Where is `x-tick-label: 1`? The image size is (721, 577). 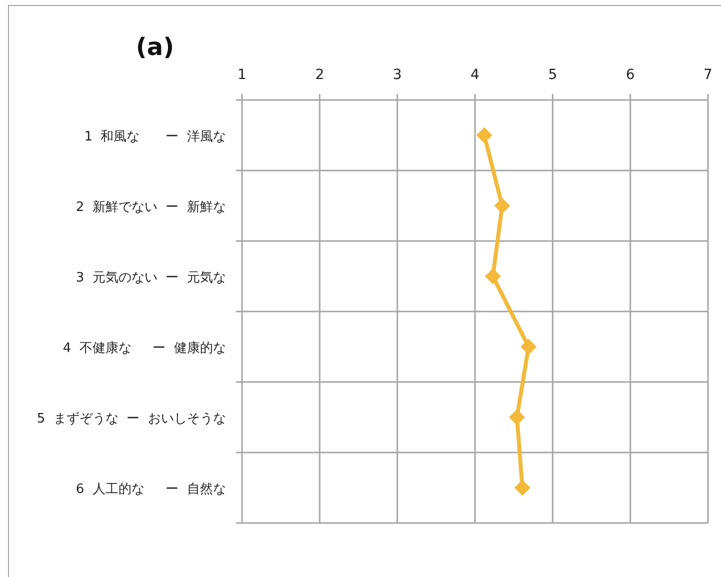
x-tick-label: 1 is located at coordinates (242, 75).